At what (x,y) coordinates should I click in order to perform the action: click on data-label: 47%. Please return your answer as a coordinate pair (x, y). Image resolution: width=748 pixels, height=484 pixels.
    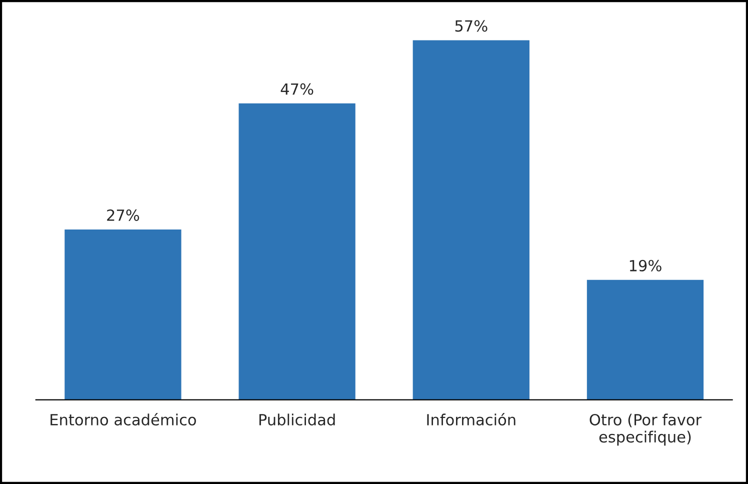
    Looking at the image, I should click on (297, 89).